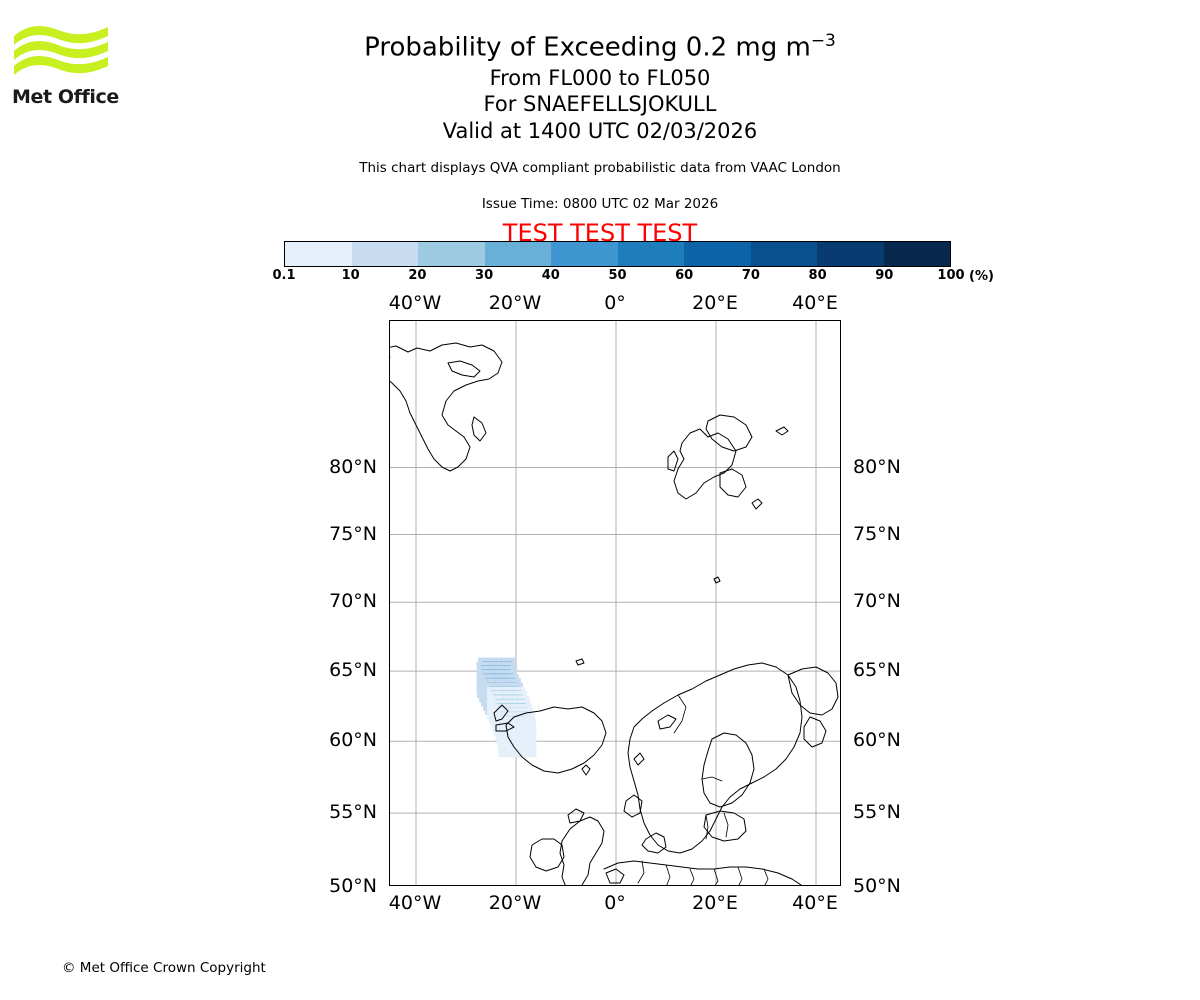 The height and width of the screenshot is (1000, 1200). What do you see at coordinates (877, 740) in the screenshot?
I see `lat-label-right-60: 60°N` at bounding box center [877, 740].